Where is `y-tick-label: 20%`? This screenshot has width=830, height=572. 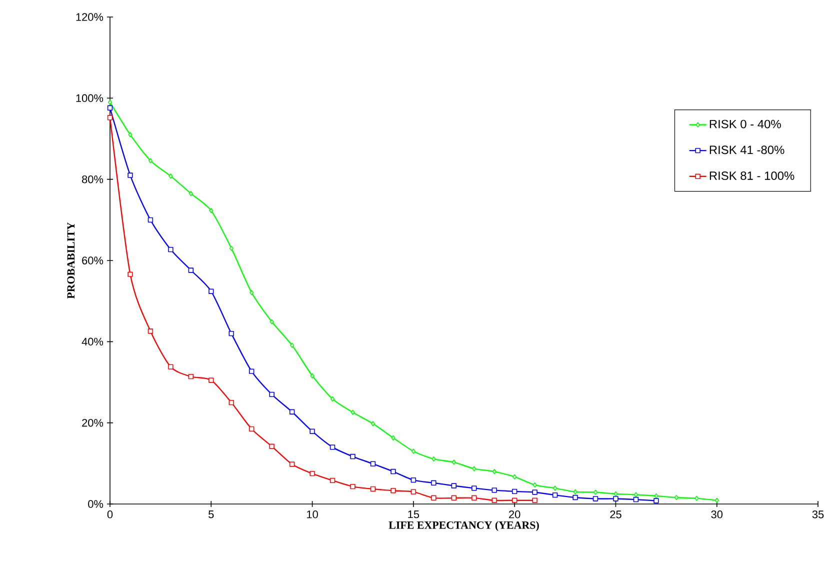 y-tick-label: 20% is located at coordinates (93, 422).